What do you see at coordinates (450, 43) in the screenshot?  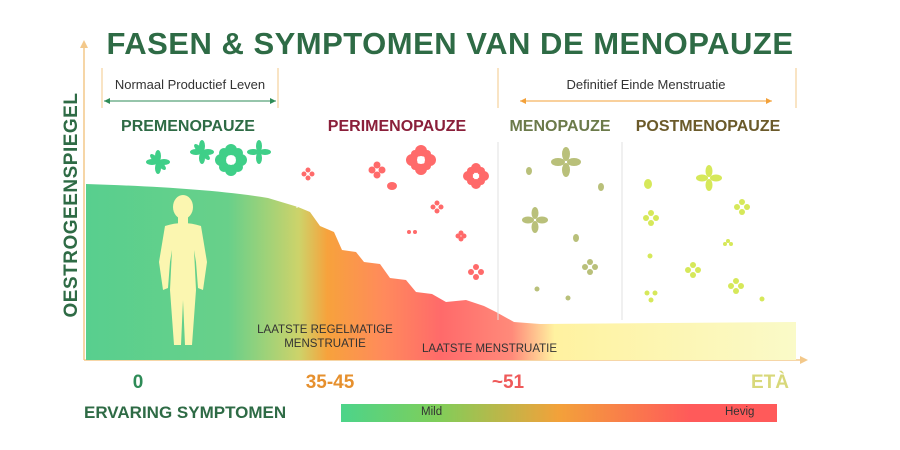 I see `page-title: FASEN & SYMPTOMEN VAN DE MENOPAUZE` at bounding box center [450, 43].